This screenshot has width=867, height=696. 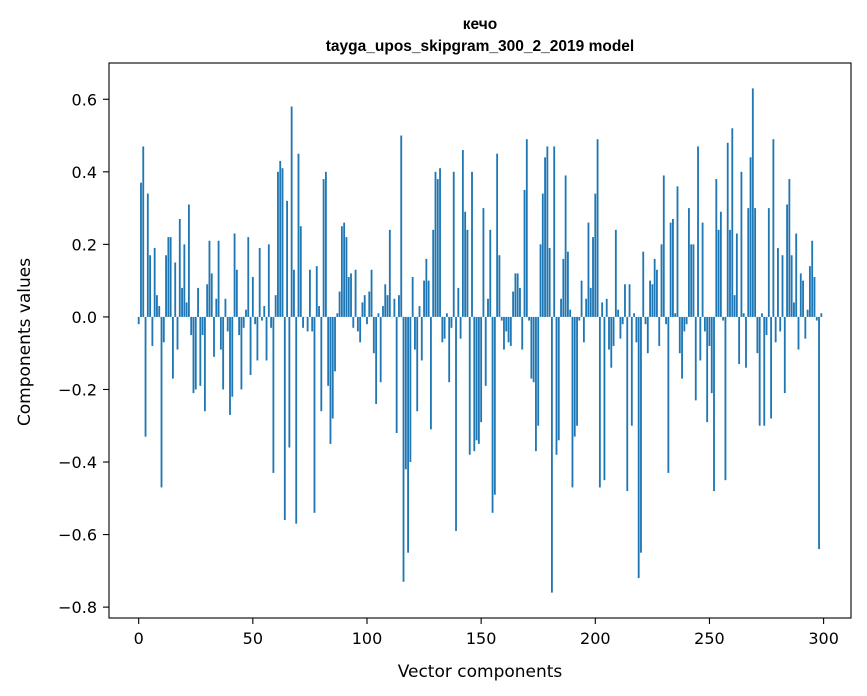 What do you see at coordinates (486, 633) in the screenshot?
I see `x-axis-ticks: 0 50 100 150 200 250 300` at bounding box center [486, 633].